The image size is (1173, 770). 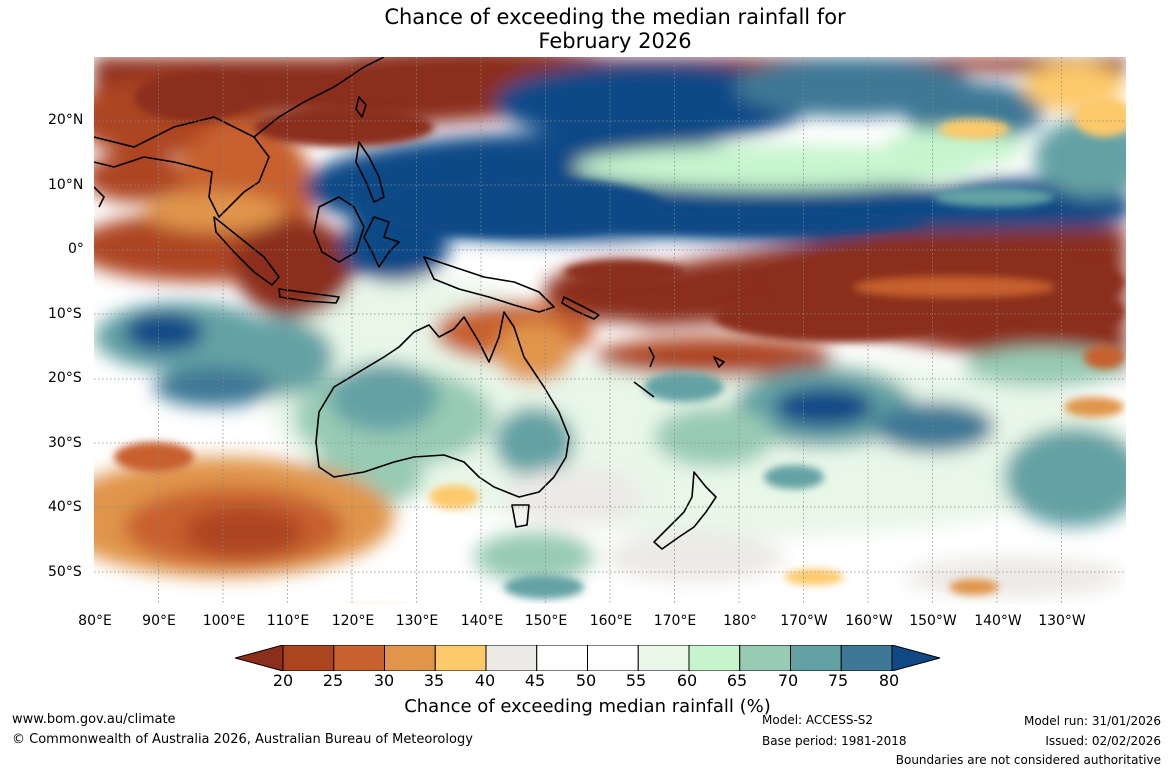 What do you see at coordinates (339, 229) in the screenshot?
I see `borneo-coast` at bounding box center [339, 229].